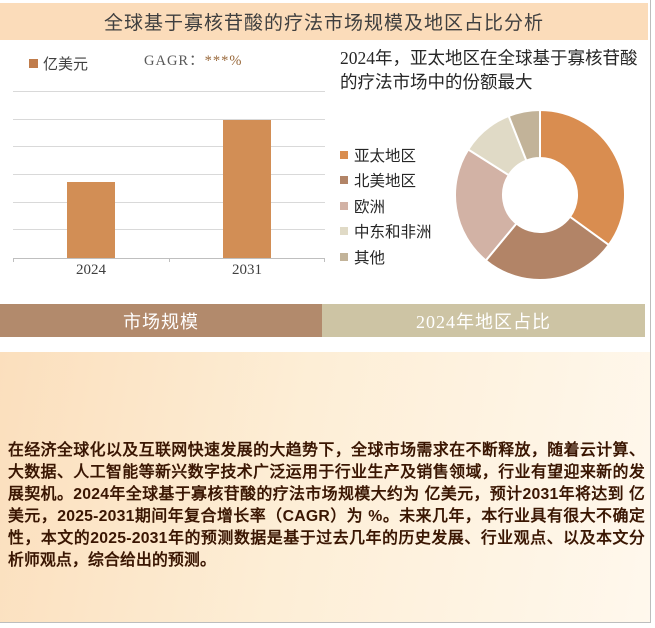  I want to click on tab-band: 市场规模 2024年地区占比, so click(322, 320).